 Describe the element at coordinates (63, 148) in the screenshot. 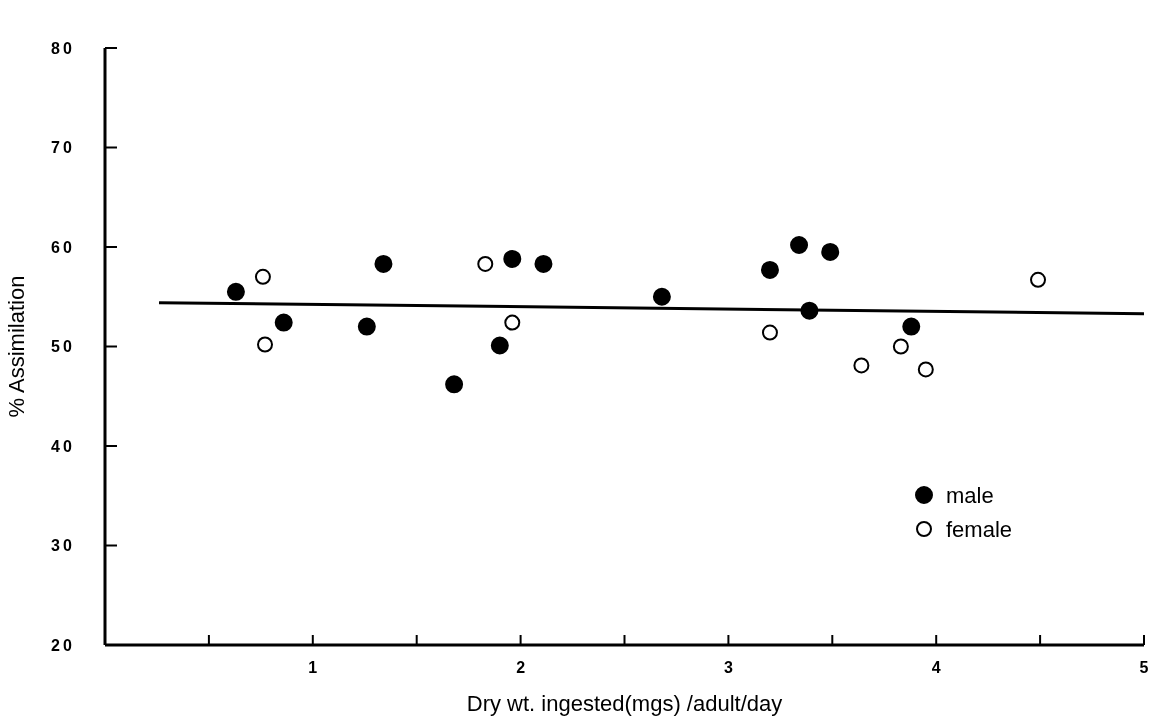

I see `y-tick-label: 70` at that location.